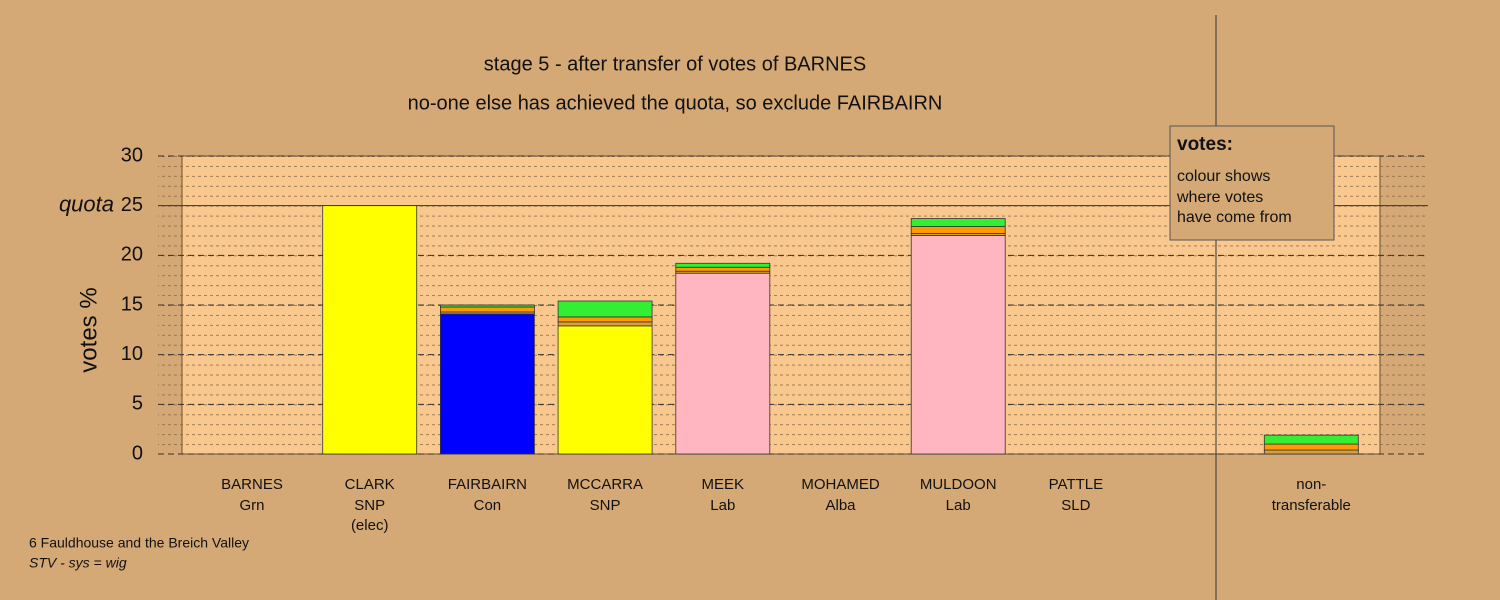 This screenshot has height=600, width=1500. Describe the element at coordinates (605, 484) in the screenshot. I see `x-tick-label: MCCARRA` at that location.